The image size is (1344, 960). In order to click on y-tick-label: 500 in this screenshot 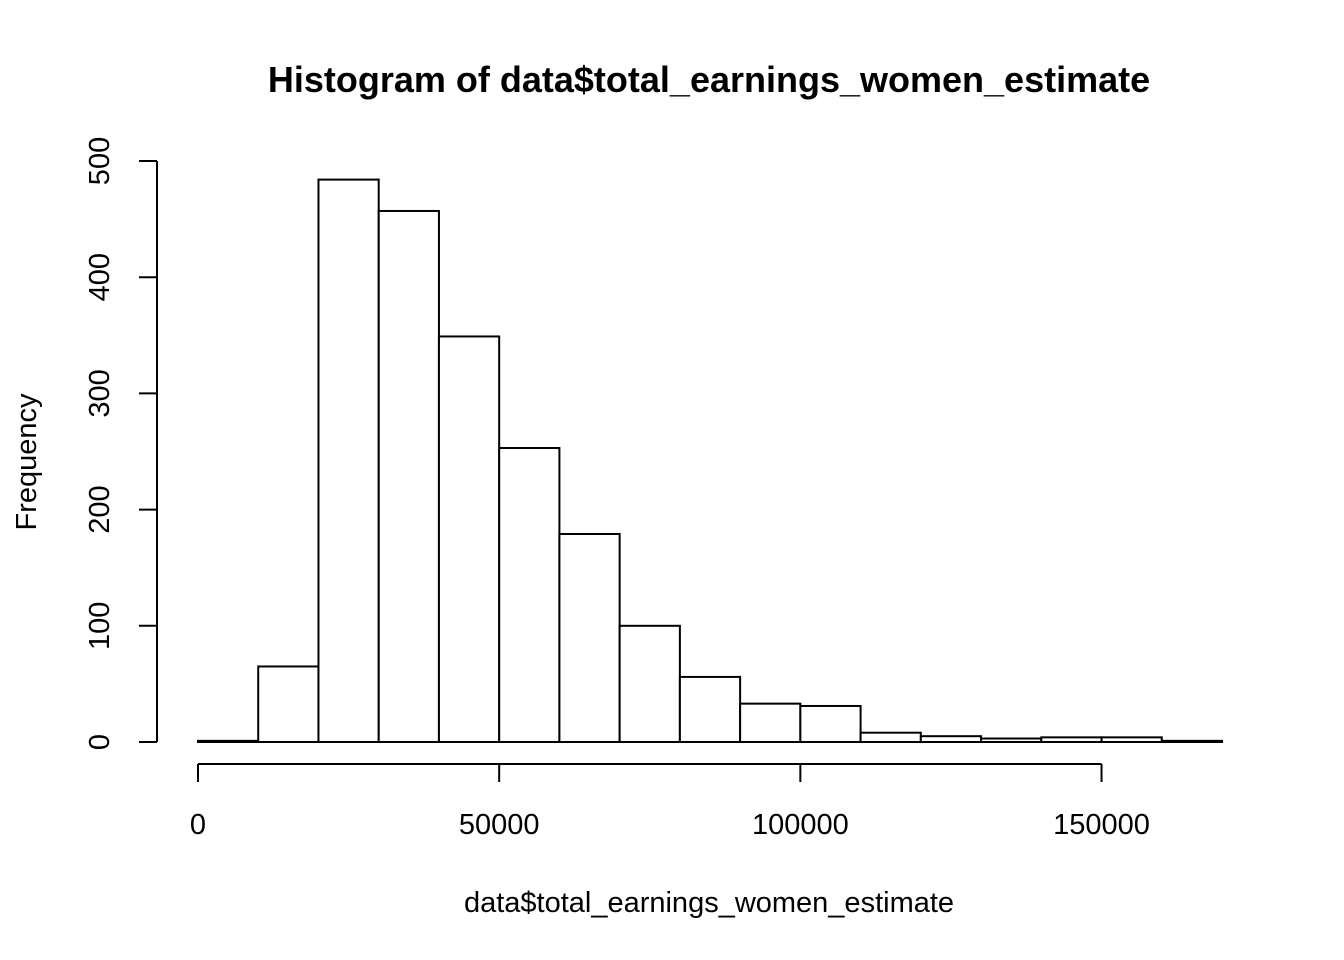, I will do `click(100, 161)`.